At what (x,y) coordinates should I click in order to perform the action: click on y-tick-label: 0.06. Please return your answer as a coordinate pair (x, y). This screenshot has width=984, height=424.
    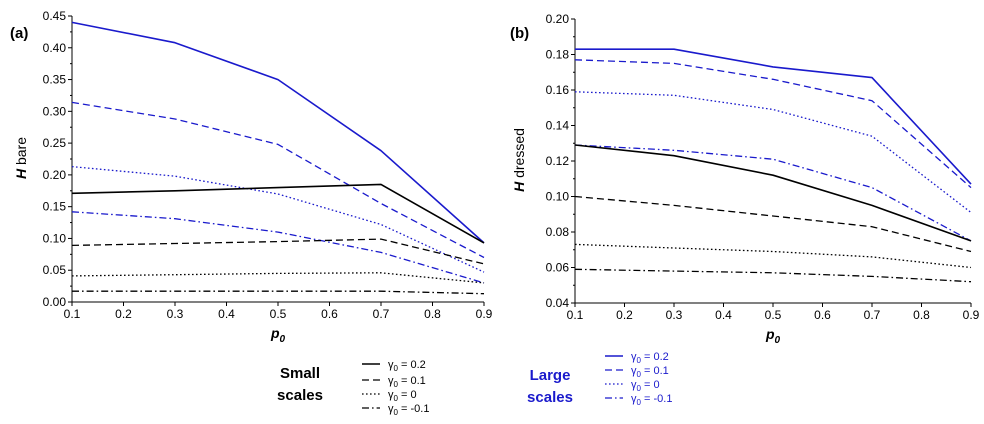
    Looking at the image, I should click on (558, 268).